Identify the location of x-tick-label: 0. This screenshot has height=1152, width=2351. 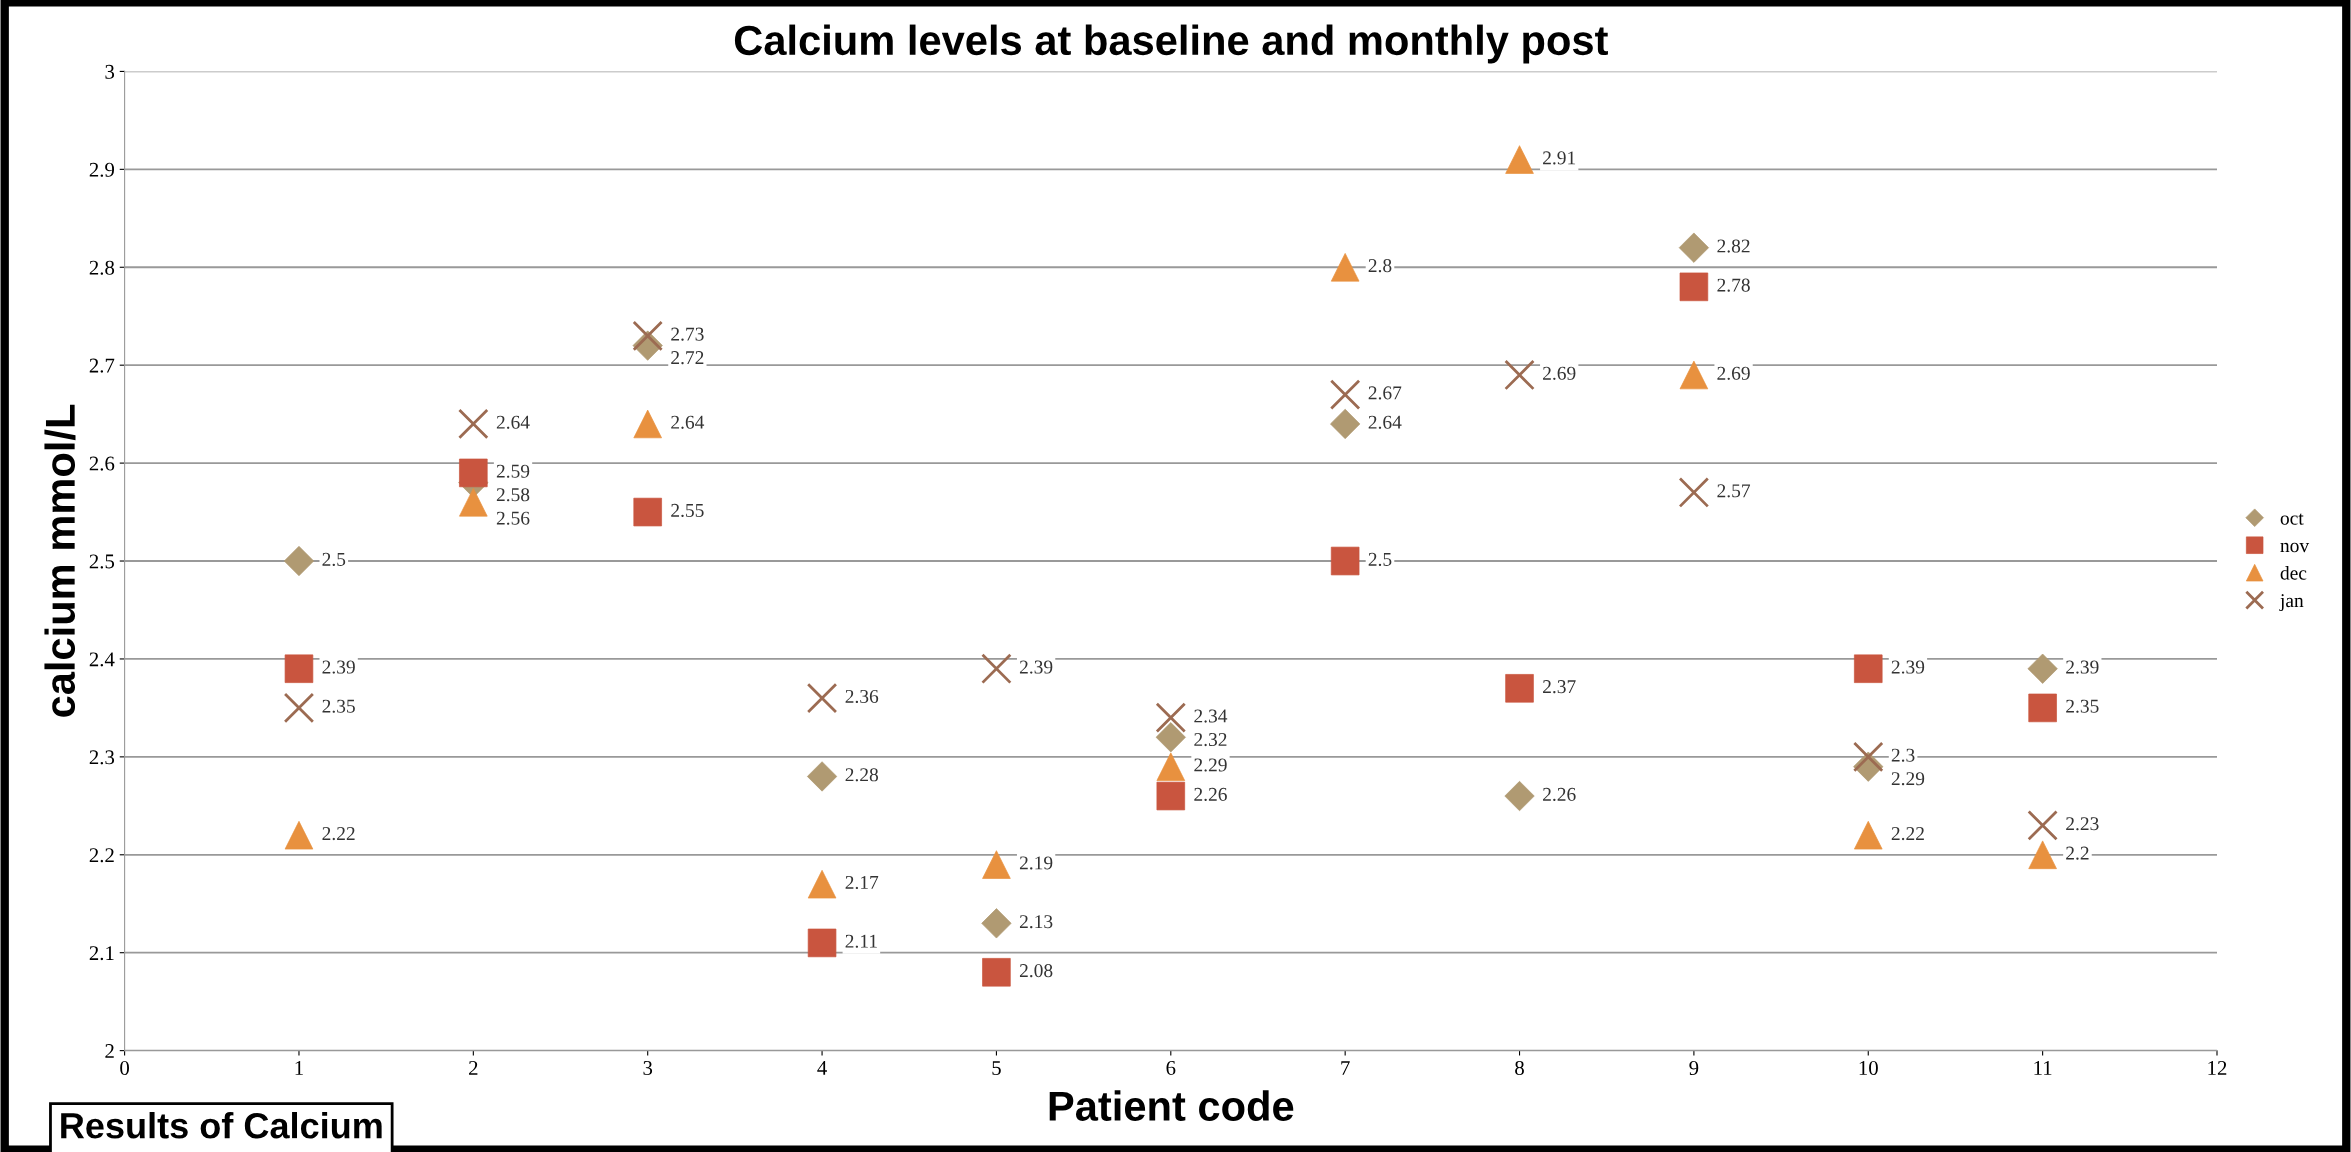
(125, 1068).